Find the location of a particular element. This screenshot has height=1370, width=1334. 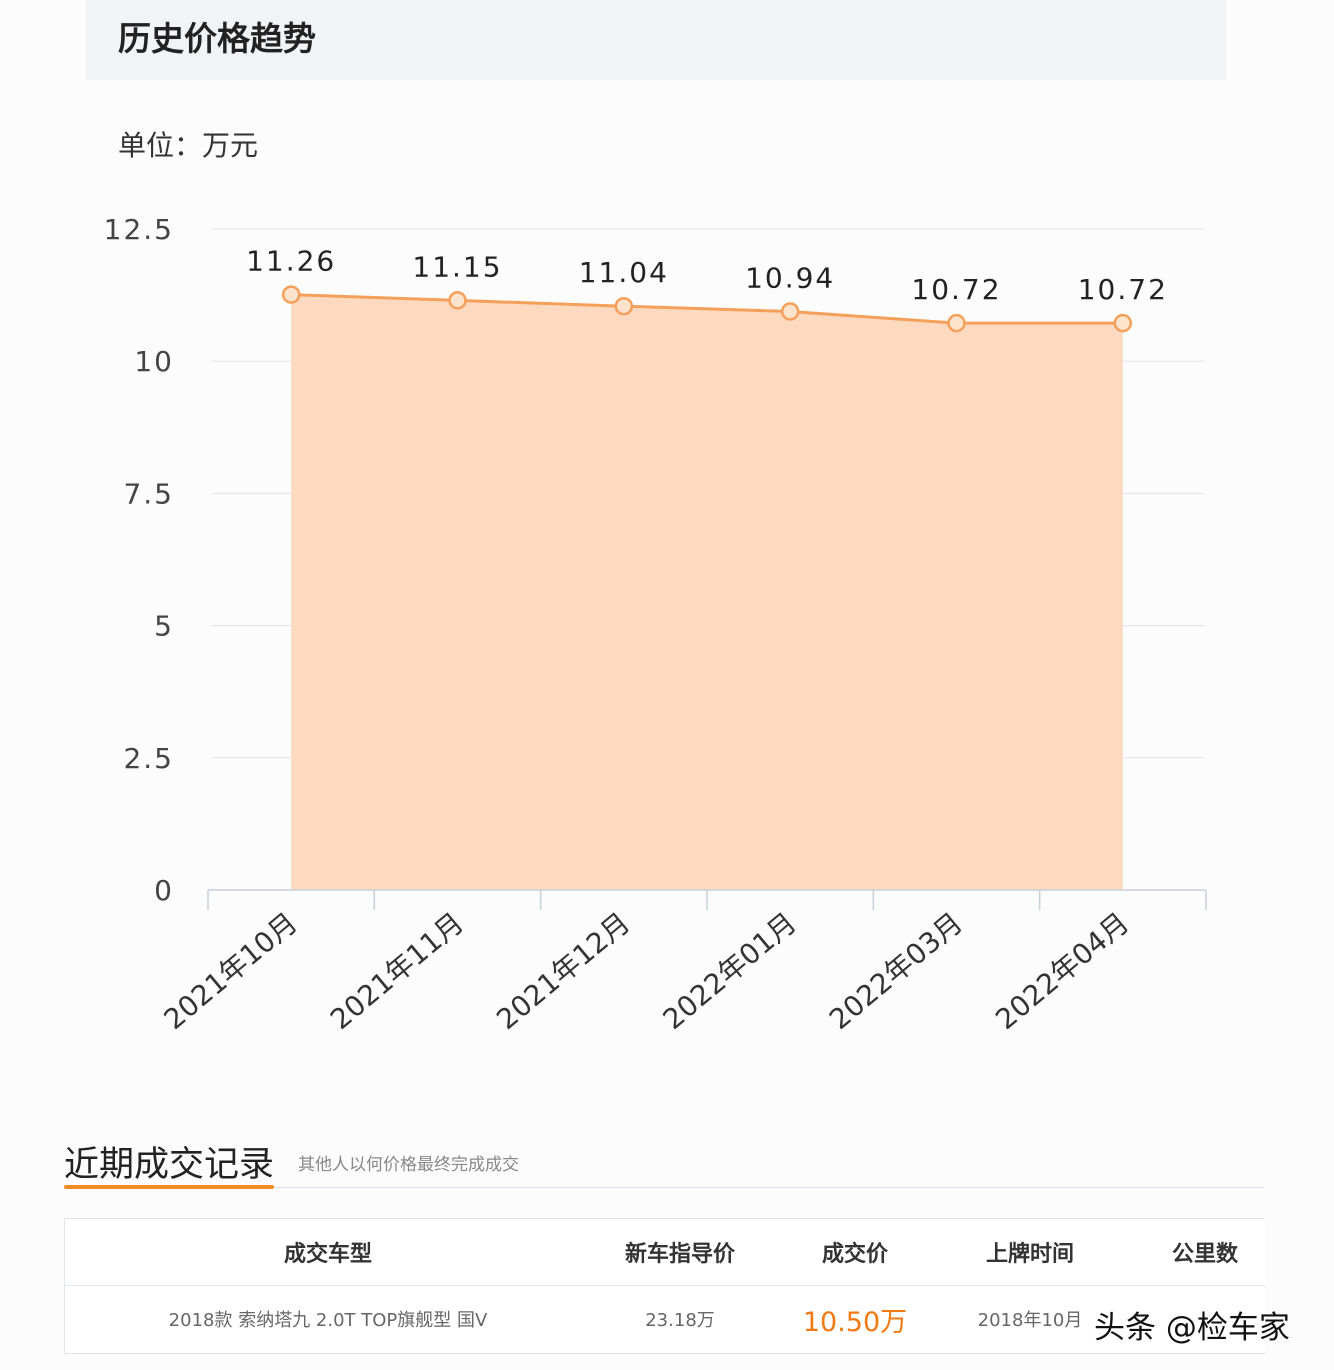

divider is located at coordinates (664, 1187).